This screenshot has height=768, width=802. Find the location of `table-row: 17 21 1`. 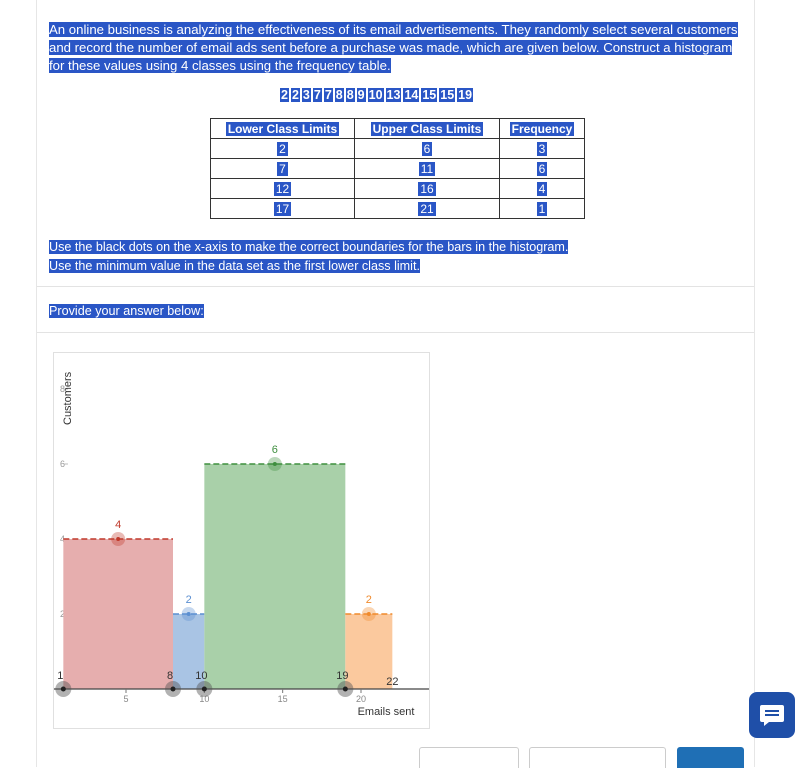

table-row: 17 21 1 is located at coordinates (397, 208).